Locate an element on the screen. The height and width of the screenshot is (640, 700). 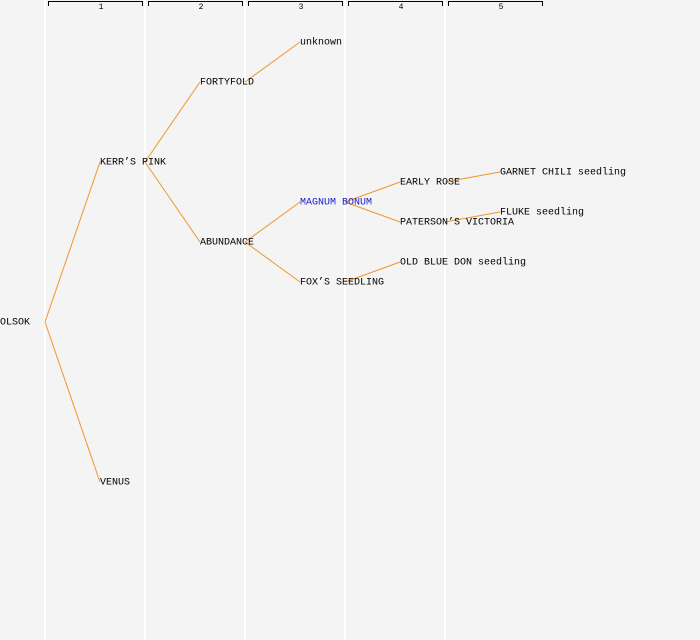
node-label: GARNET CHILI seedling is located at coordinates (563, 173).